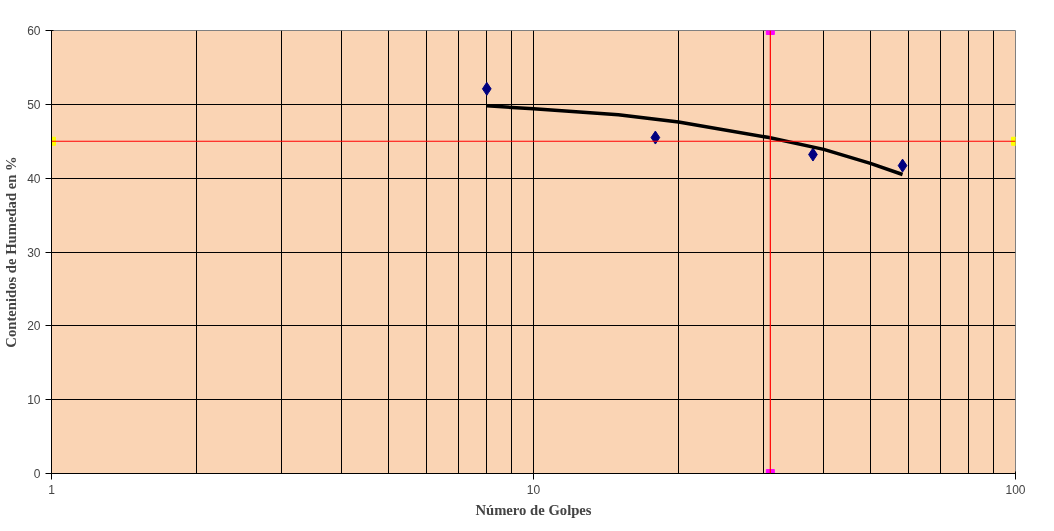 The image size is (1054, 531). I want to click on y-tick-label: 40, so click(34, 178).